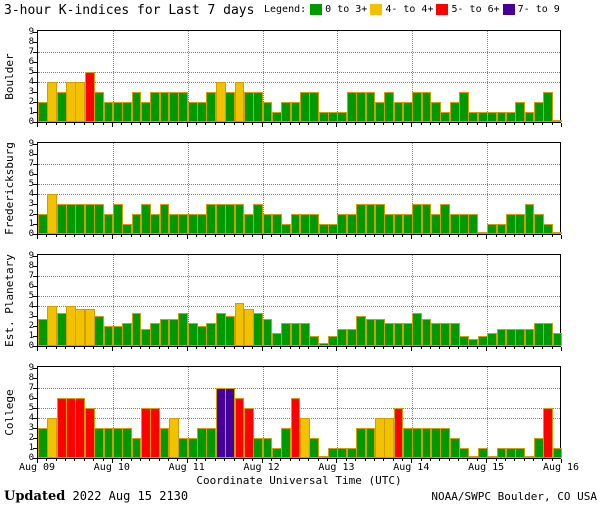  I want to click on legend-item-label: 4- to 4+, so click(409, 9).